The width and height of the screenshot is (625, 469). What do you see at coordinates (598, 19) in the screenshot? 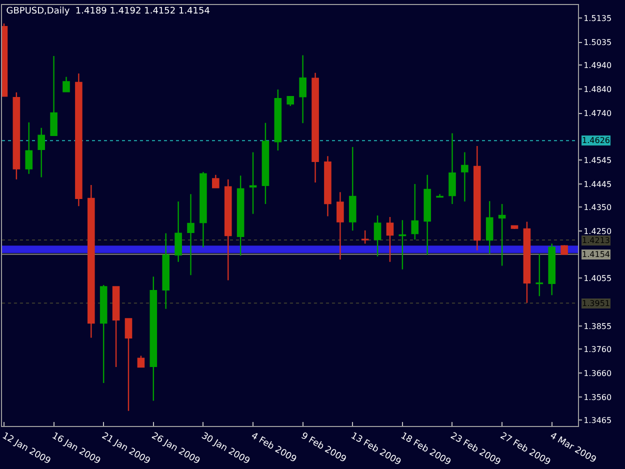
I see `y-tick-label: 1.5135` at bounding box center [598, 19].